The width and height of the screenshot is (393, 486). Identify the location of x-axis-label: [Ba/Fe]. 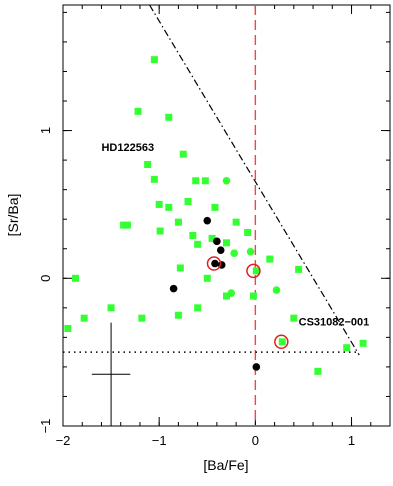
(225, 465).